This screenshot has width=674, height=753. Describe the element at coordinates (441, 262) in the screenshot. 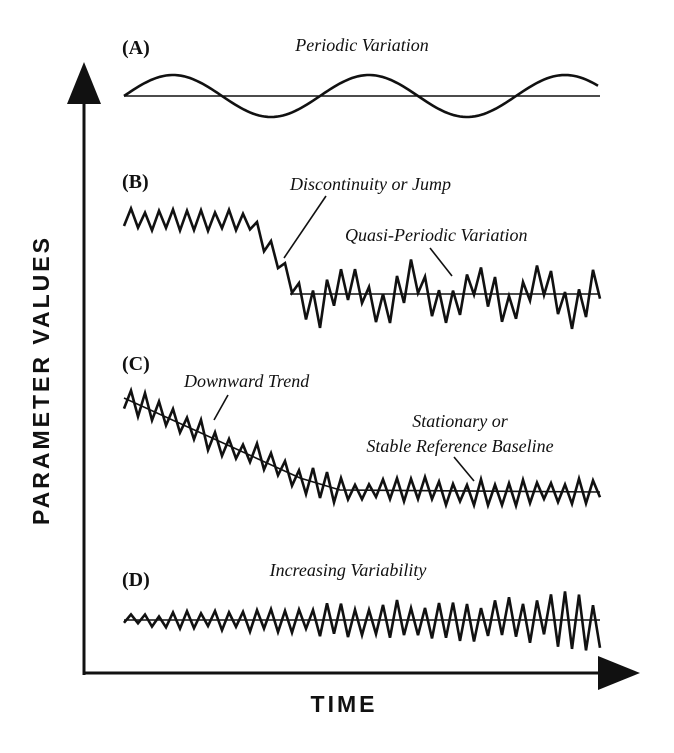

I see `panel-b-quasi-leader` at that location.